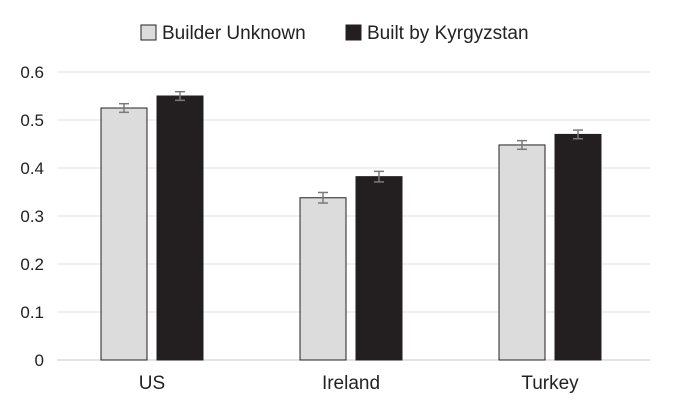  I want to click on y-tick-label: 0.2, so click(32, 264).